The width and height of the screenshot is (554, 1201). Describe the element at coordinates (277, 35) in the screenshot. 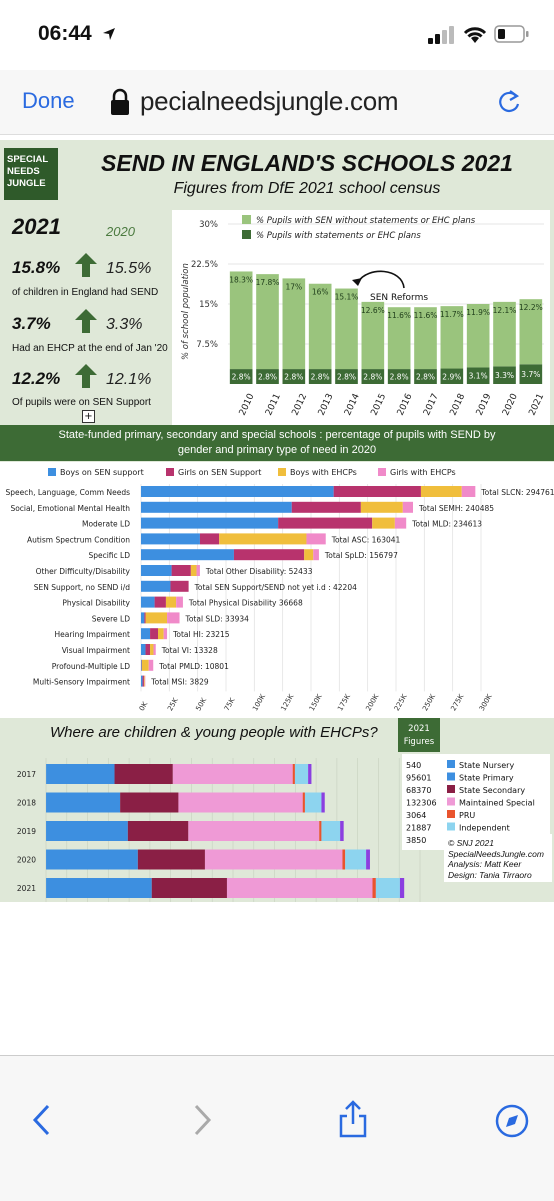

I see `status-bar: 06:44` at that location.